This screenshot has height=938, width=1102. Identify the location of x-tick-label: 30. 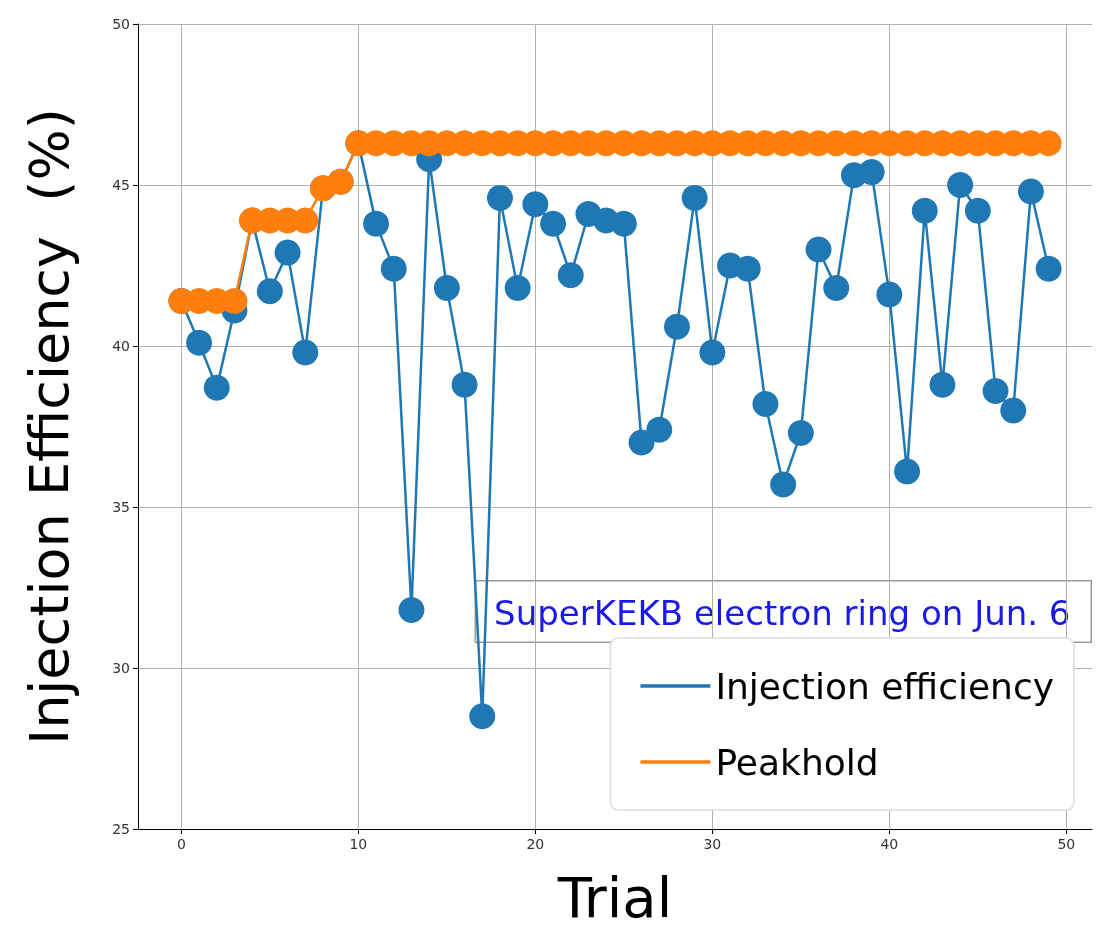
(712, 844).